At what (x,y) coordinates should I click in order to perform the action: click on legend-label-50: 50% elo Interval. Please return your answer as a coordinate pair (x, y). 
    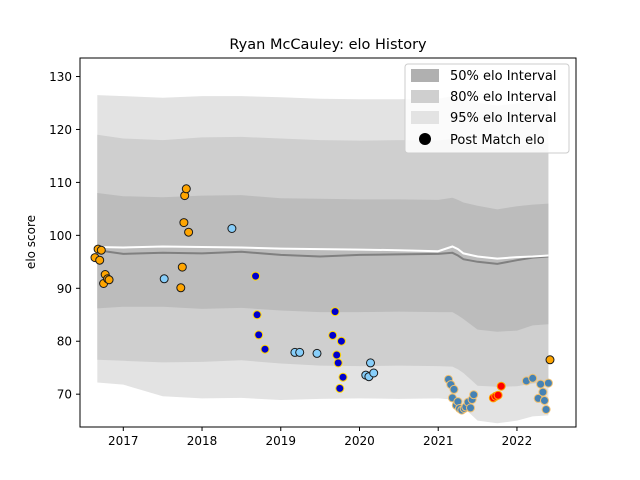
    Looking at the image, I should click on (503, 76).